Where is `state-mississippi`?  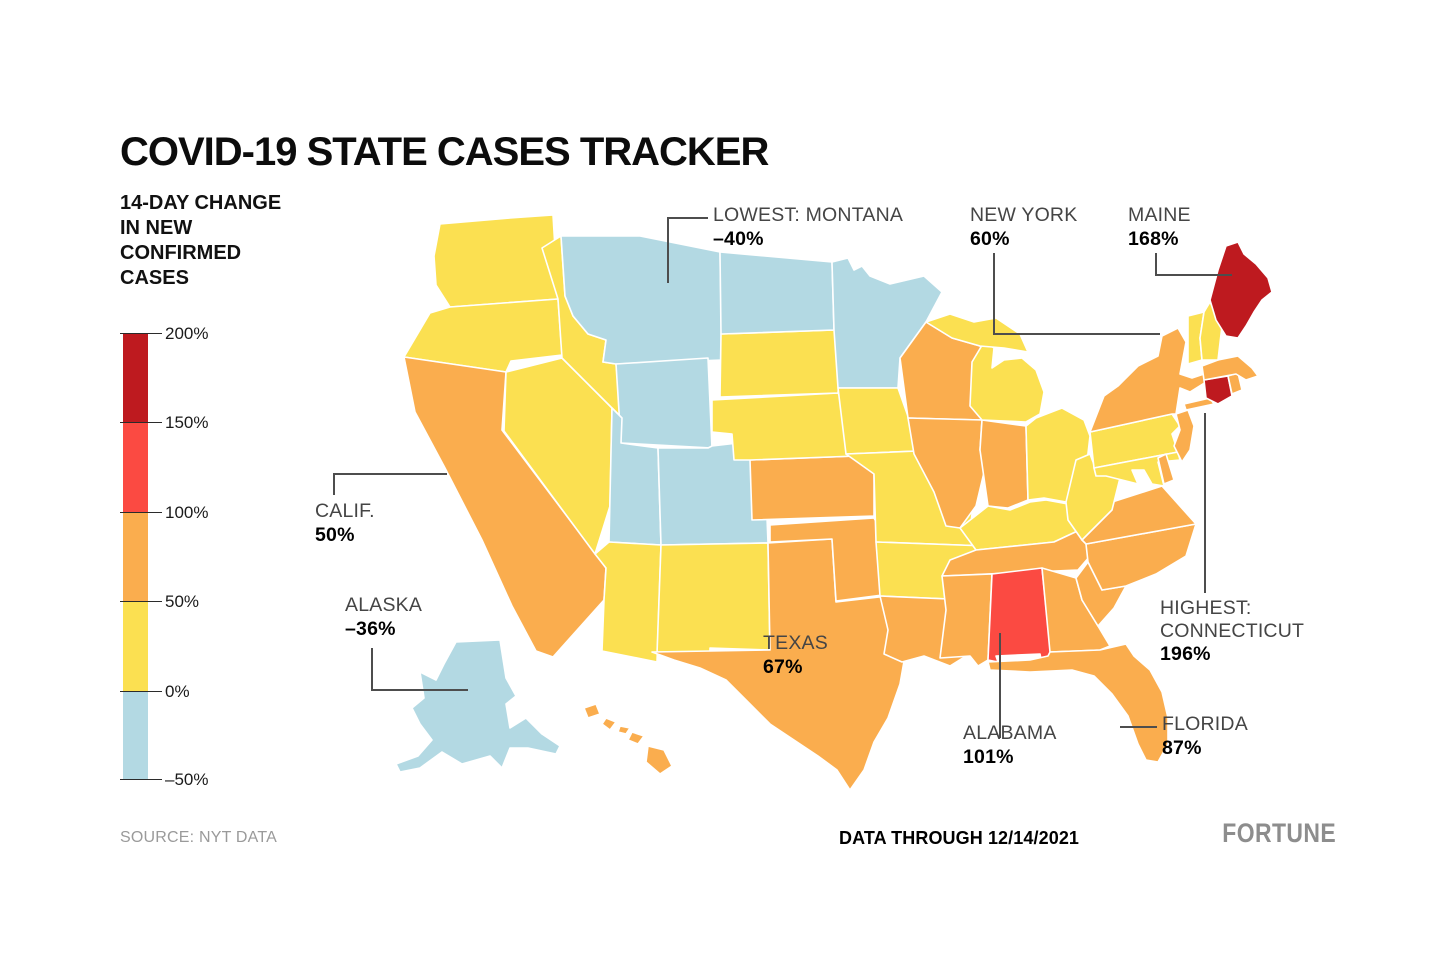 state-mississippi is located at coordinates (966, 620).